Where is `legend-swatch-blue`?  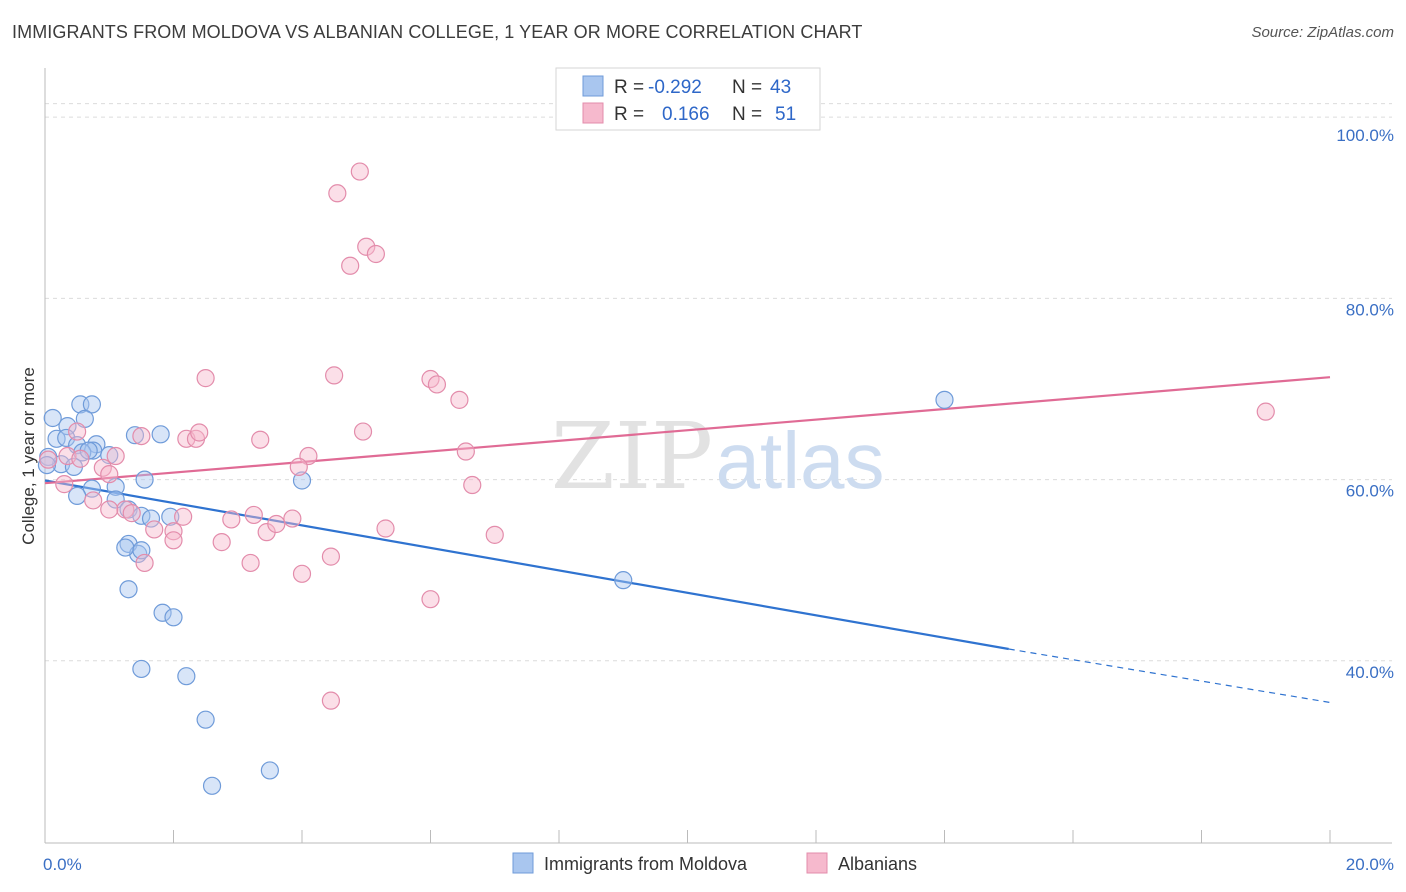
legend-swatch-blue is located at coordinates (593, 86).